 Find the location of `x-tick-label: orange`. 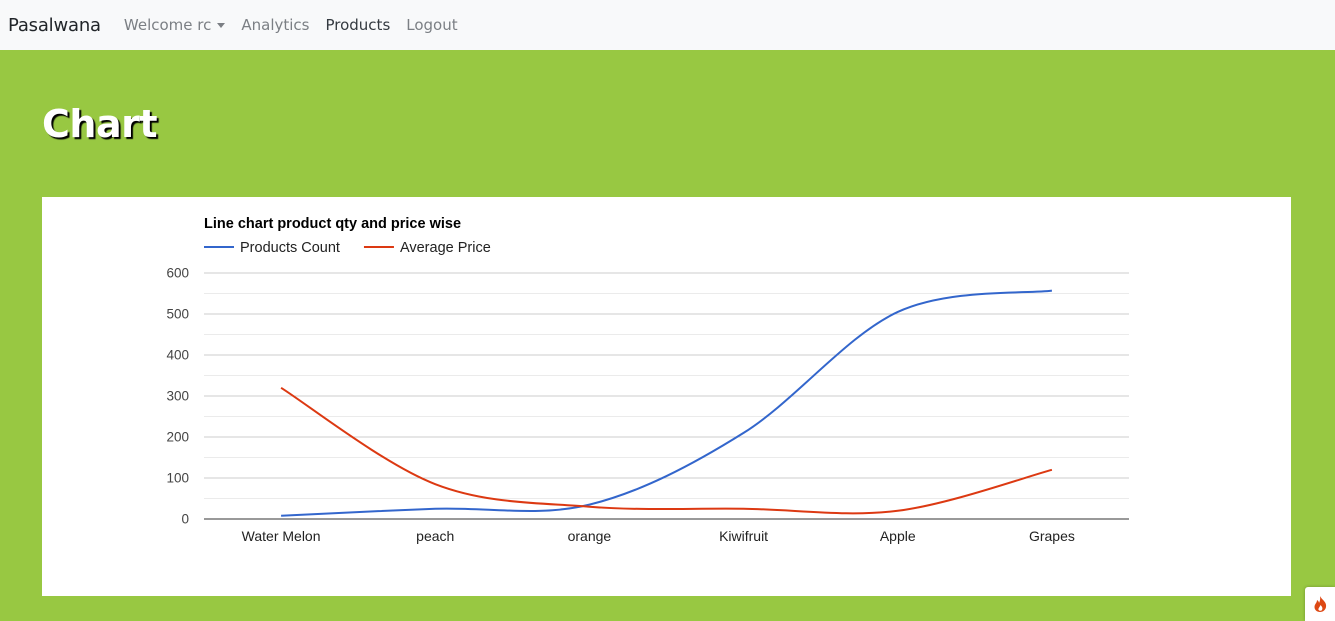

x-tick-label: orange is located at coordinates (590, 536).